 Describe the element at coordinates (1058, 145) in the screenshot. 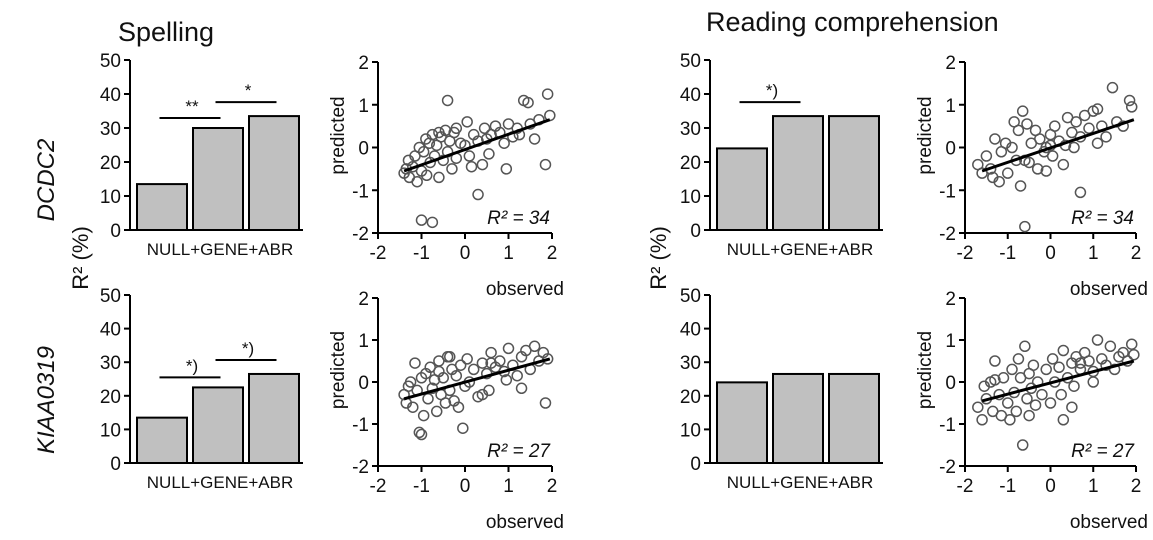

I see `regression-line` at that location.